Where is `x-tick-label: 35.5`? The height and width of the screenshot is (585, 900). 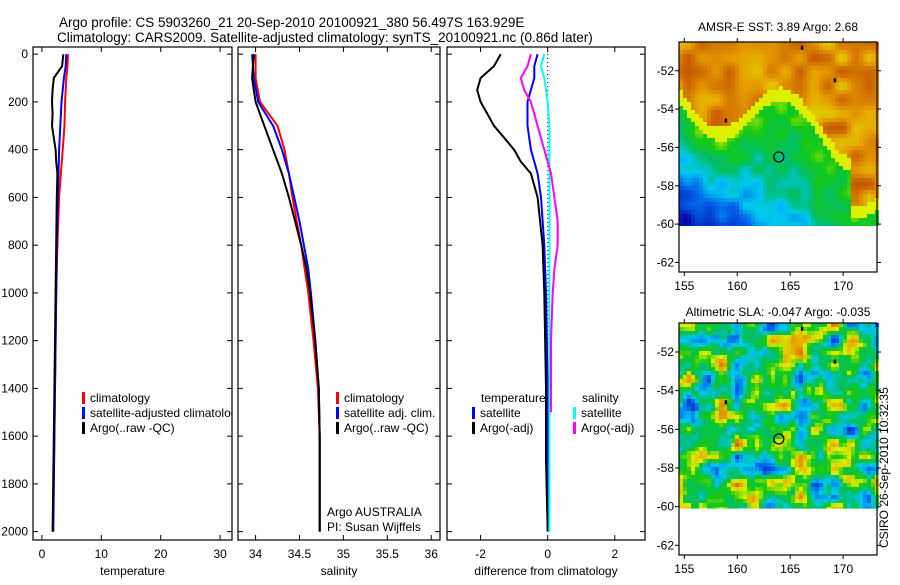 x-tick-label: 35.5 is located at coordinates (388, 554).